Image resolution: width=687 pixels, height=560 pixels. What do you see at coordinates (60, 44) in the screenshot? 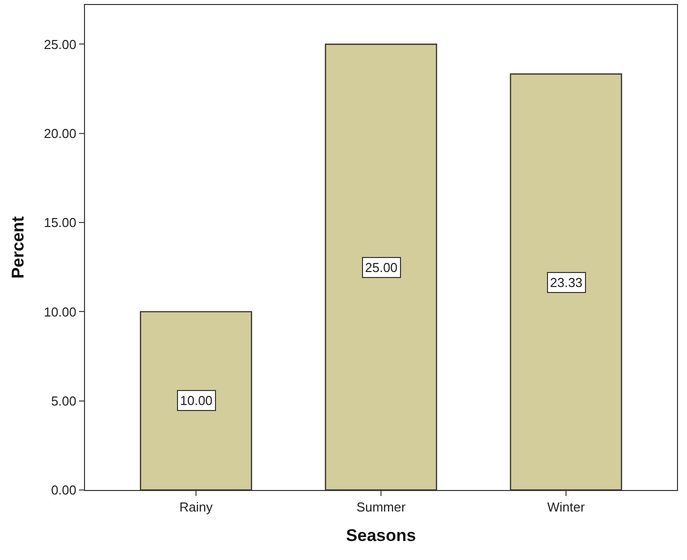
I see `y-tick-label: 25.00` at bounding box center [60, 44].